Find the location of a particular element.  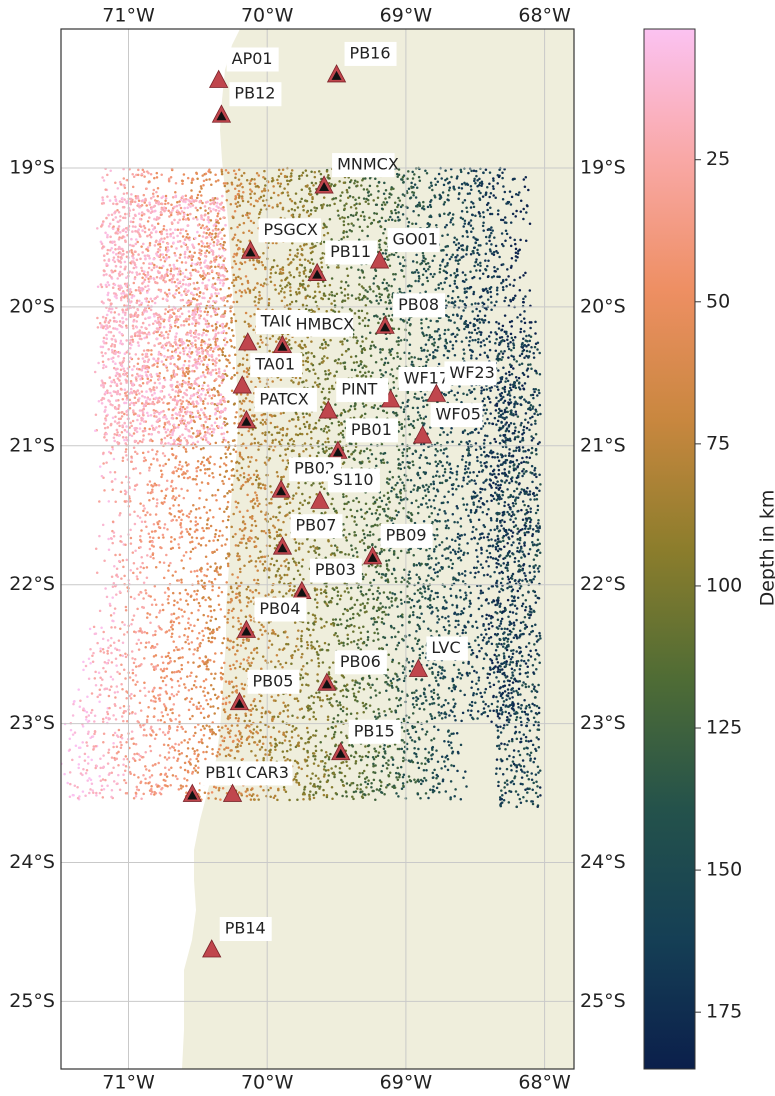

lat-label-right: 19°S is located at coordinates (603, 168).